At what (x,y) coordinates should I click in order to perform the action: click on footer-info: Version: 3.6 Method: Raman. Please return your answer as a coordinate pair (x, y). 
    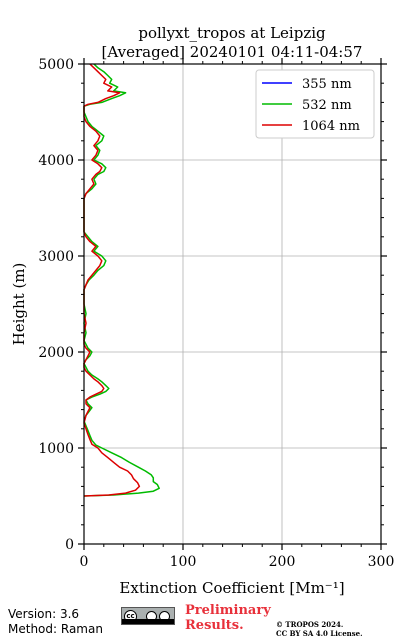
    Looking at the image, I should click on (55, 622).